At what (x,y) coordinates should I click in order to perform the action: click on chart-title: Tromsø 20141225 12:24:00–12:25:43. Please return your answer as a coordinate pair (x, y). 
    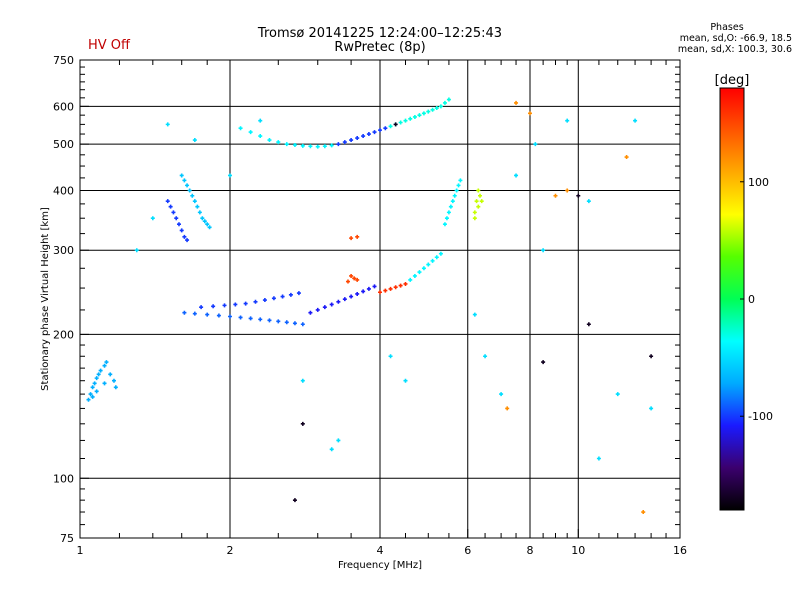
    Looking at the image, I should click on (380, 33).